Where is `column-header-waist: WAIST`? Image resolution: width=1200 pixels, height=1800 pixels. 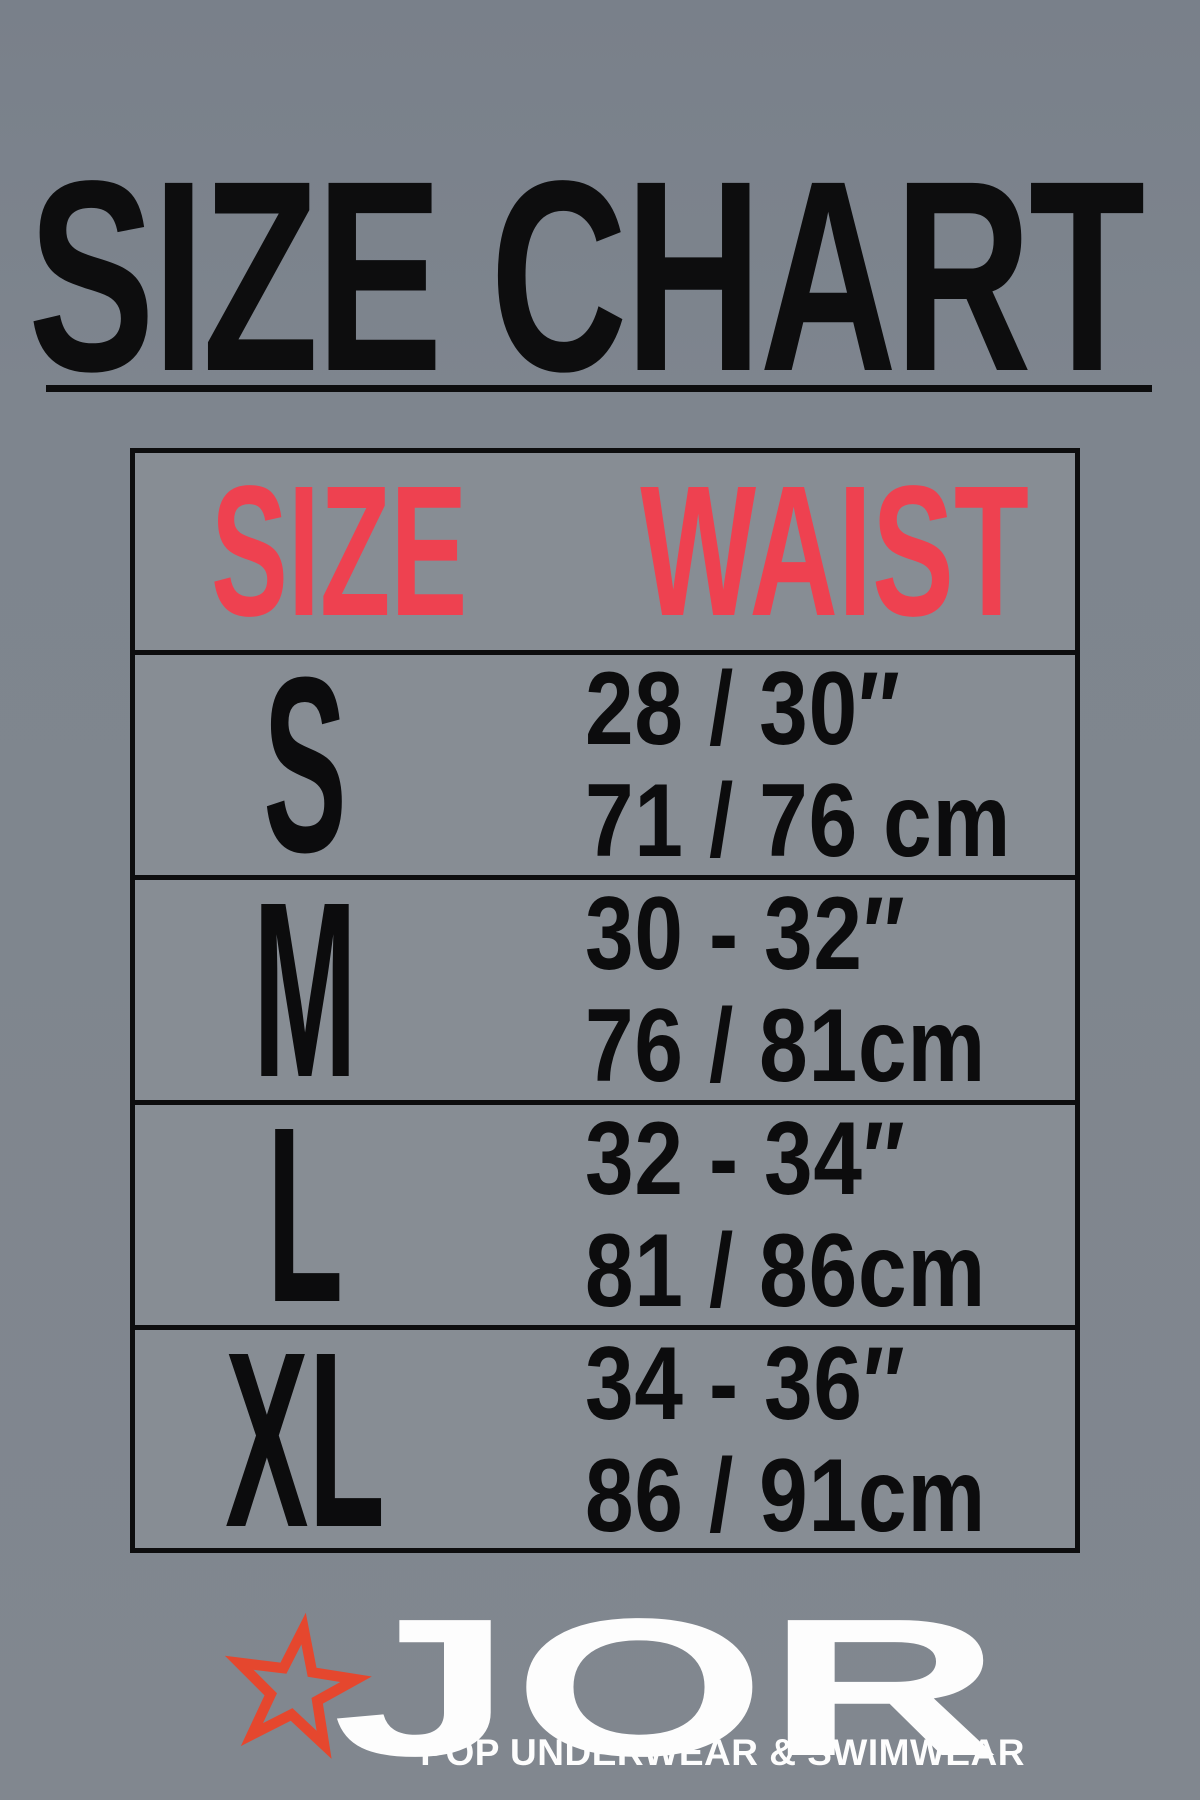
column-header-waist: WAIST is located at coordinates (834, 551).